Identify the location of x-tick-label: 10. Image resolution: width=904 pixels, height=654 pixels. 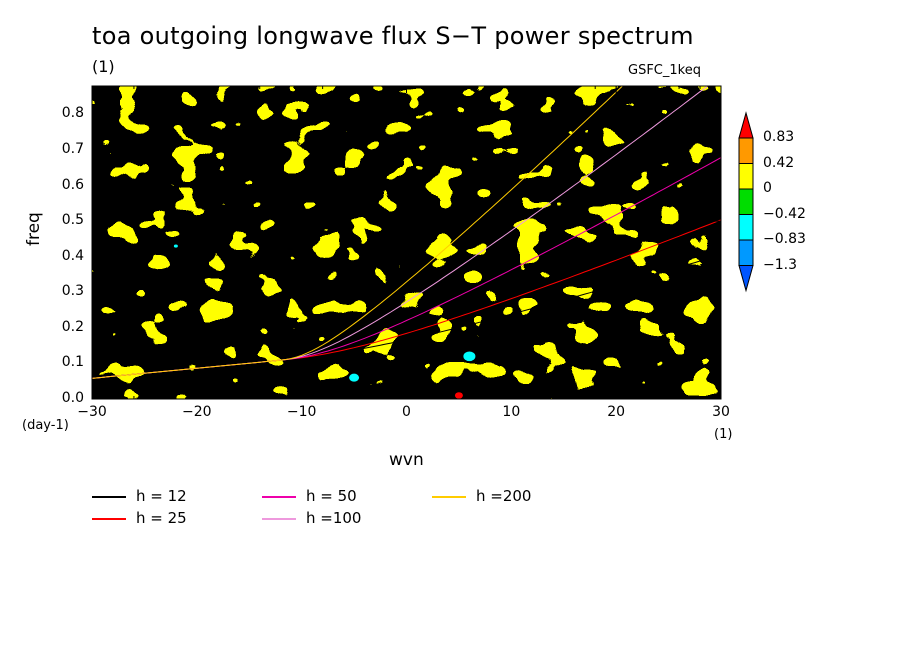
(511, 412).